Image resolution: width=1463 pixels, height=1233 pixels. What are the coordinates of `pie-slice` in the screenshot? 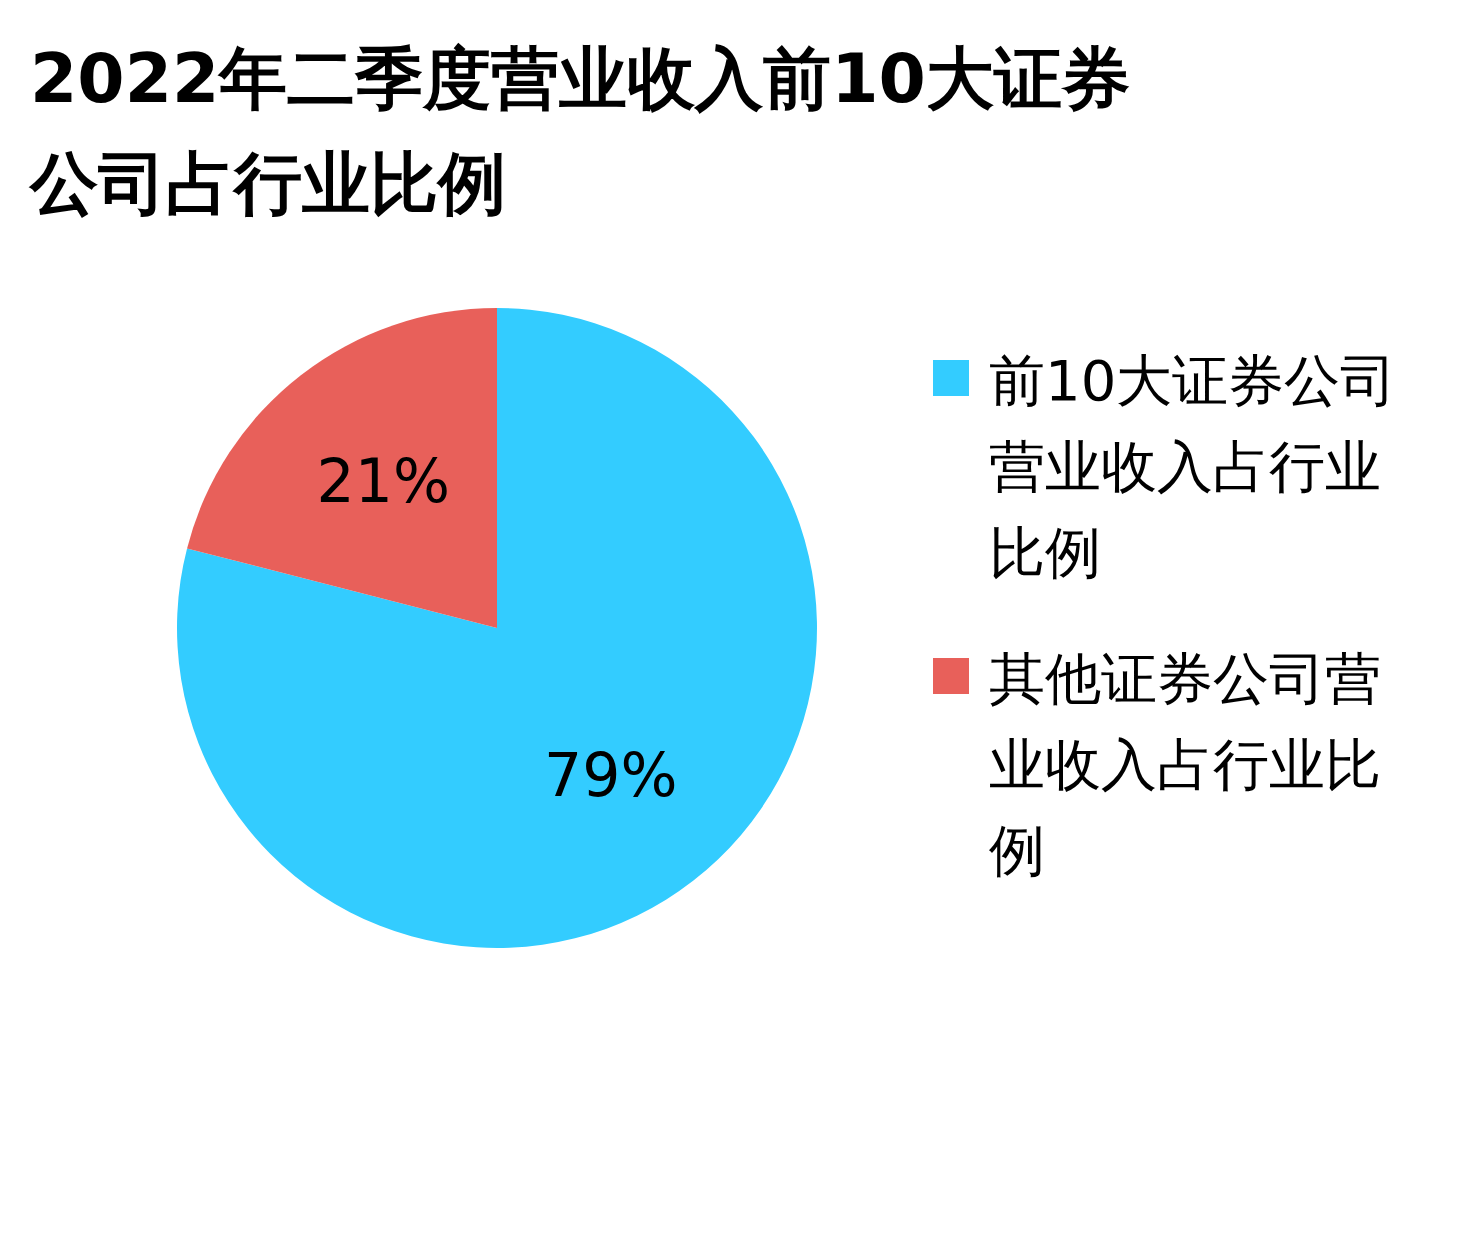 It's located at (342, 468).